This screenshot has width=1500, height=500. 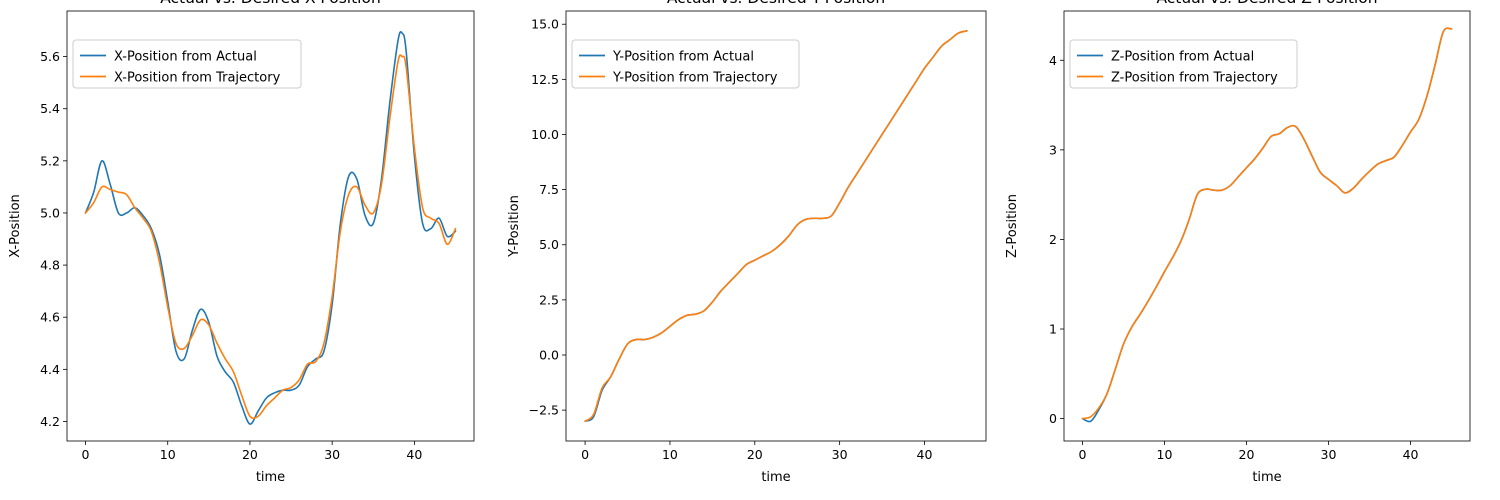 I want to click on y-tick-label: 4.2, so click(x=50, y=421).